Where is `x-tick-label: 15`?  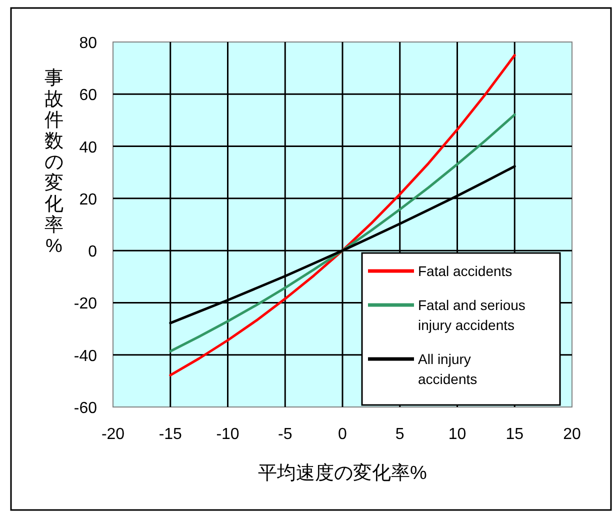
x-tick-label: 15 is located at coordinates (515, 434).